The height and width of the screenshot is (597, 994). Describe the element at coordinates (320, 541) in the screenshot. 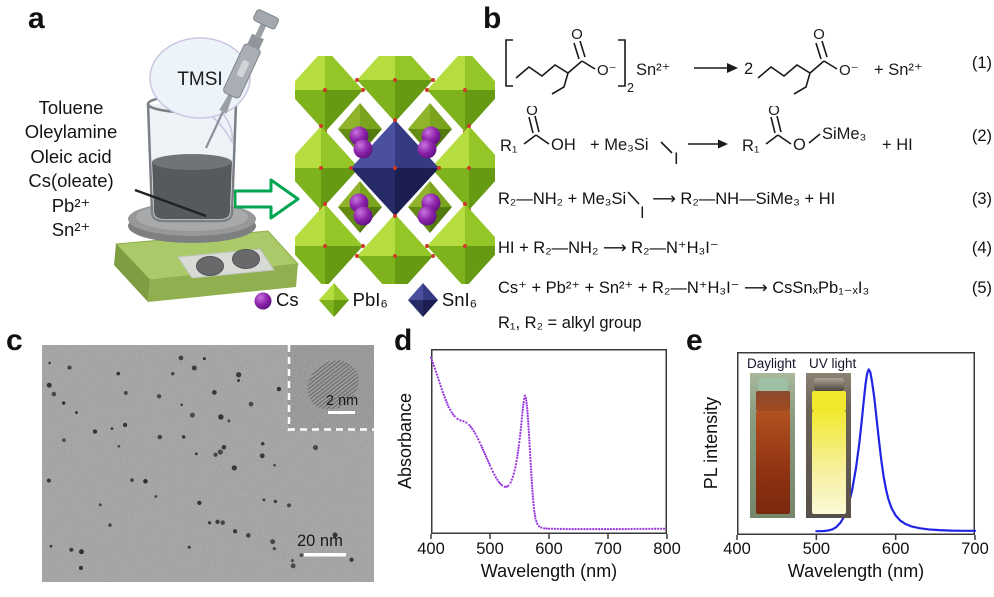

I see `tem-scalebar-label: 20 nm` at that location.